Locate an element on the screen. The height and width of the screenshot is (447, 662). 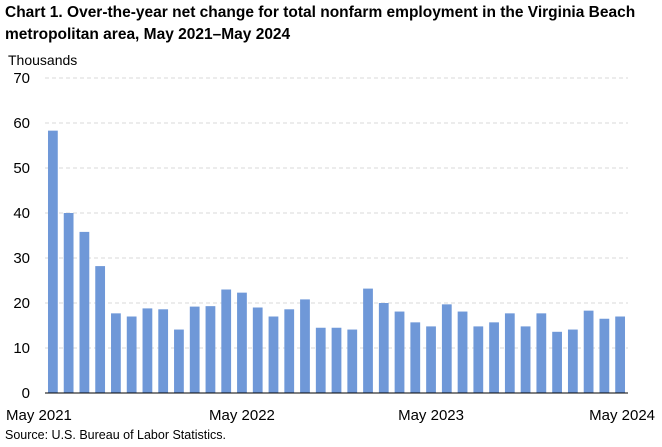
y-tick-label: 10 is located at coordinates (21, 348).